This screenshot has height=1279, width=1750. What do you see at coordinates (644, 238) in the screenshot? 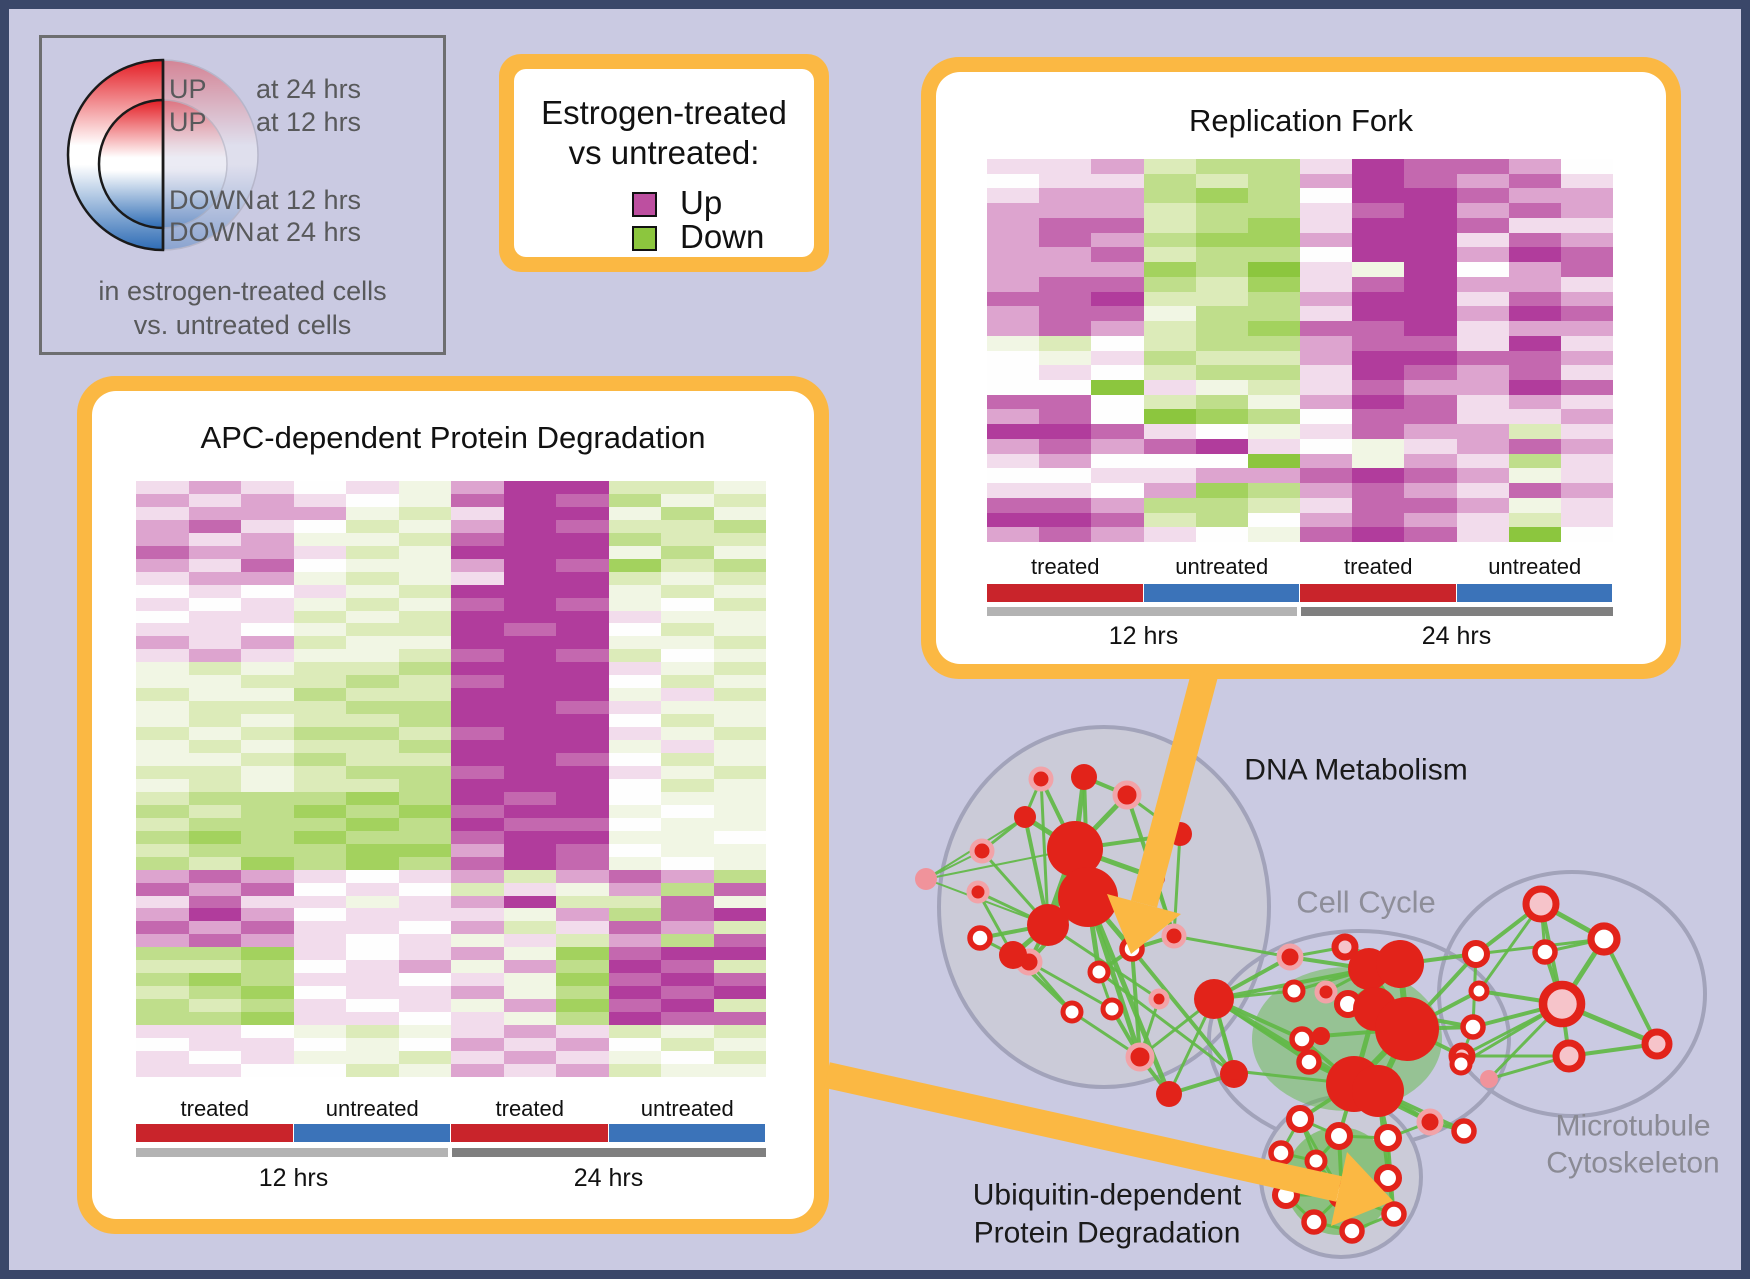
I see `down-swatch-icon` at bounding box center [644, 238].